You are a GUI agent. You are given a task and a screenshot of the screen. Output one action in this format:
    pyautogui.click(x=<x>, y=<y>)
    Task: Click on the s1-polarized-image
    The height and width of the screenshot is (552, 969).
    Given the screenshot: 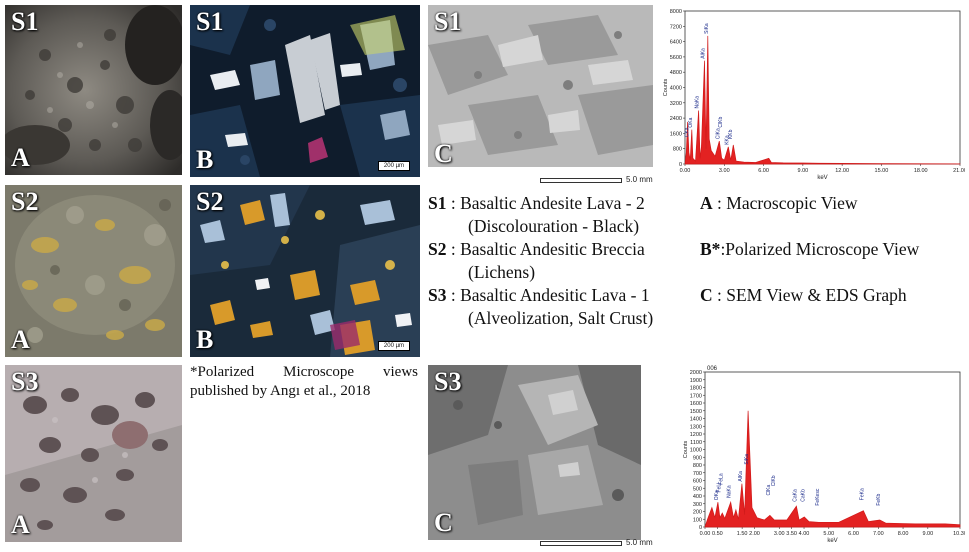 What is the action you would take?
    pyautogui.click(x=305, y=91)
    